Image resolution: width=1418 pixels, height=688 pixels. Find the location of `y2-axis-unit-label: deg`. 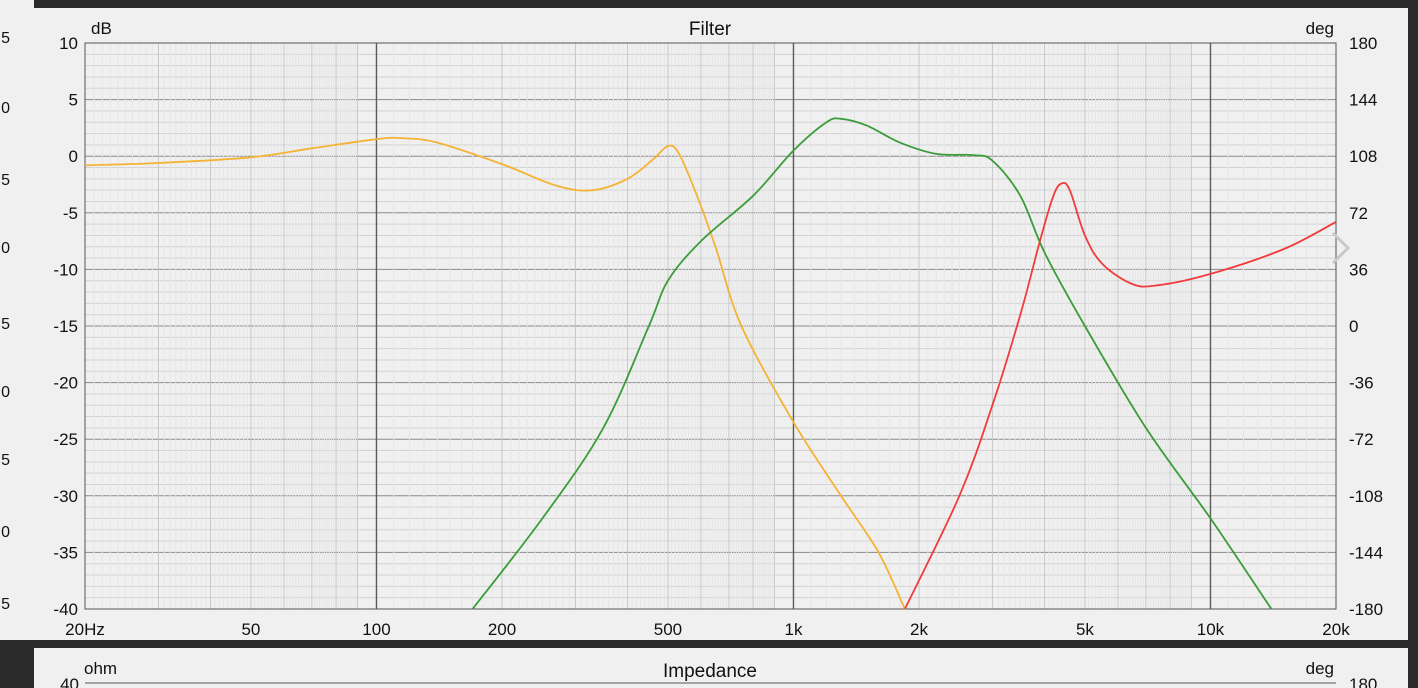

y2-axis-unit-label: deg is located at coordinates (1320, 28).